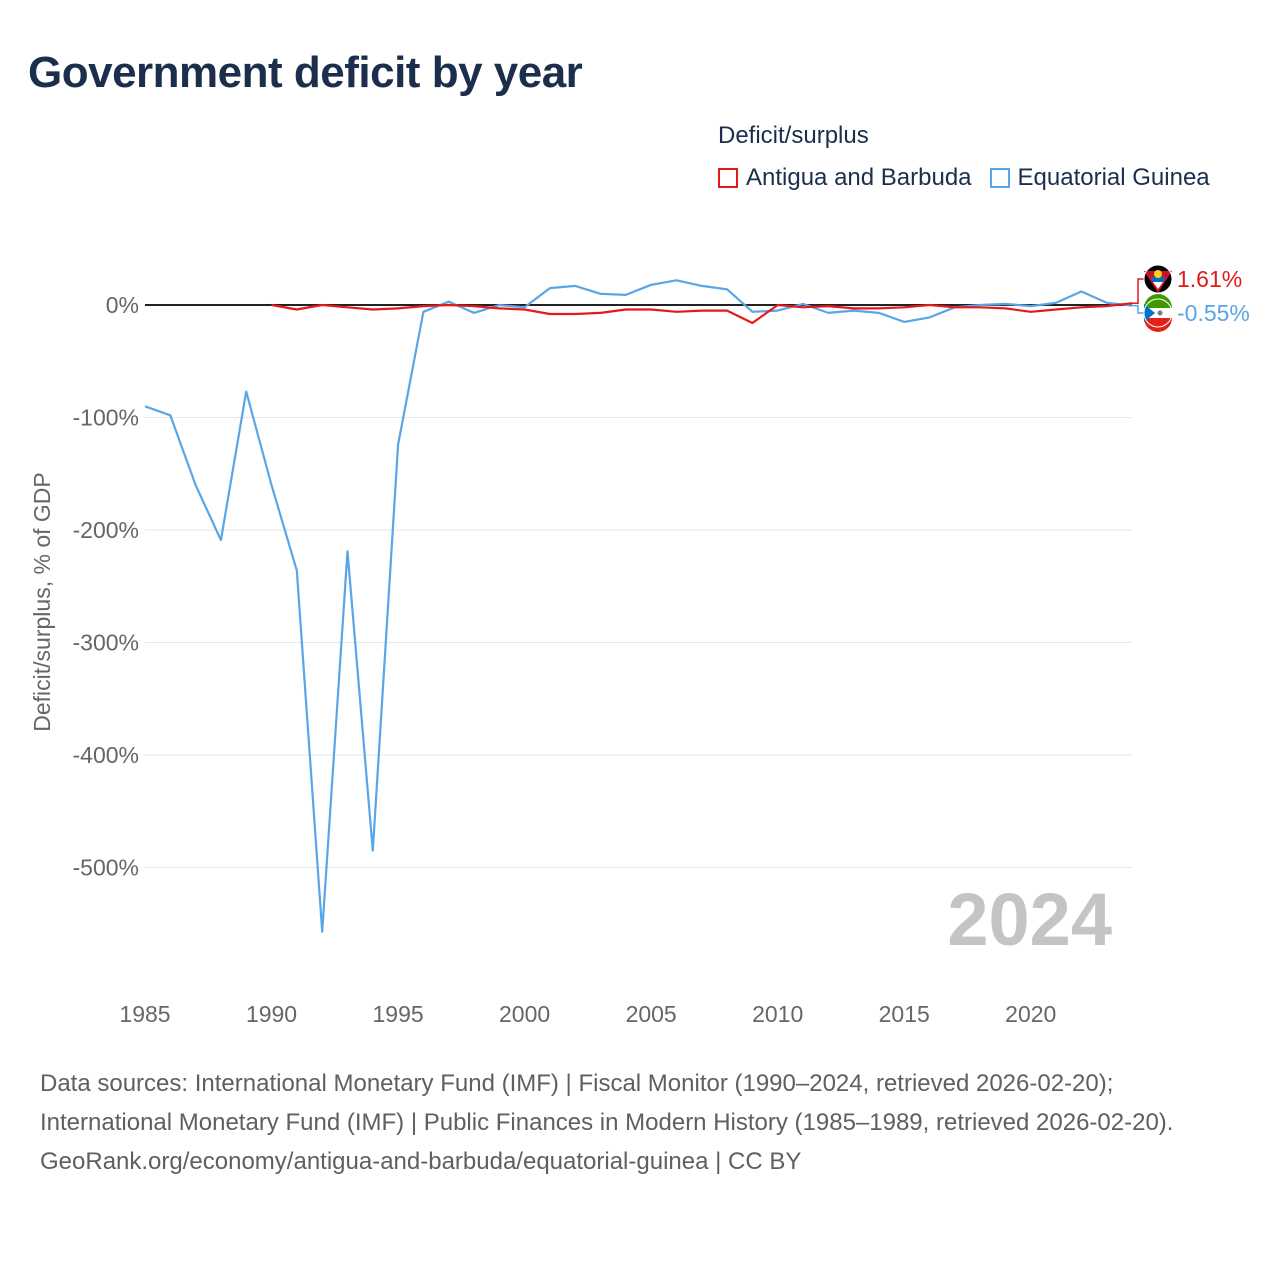  Describe the element at coordinates (1029, 919) in the screenshot. I see `year-watermark: 2024` at that location.